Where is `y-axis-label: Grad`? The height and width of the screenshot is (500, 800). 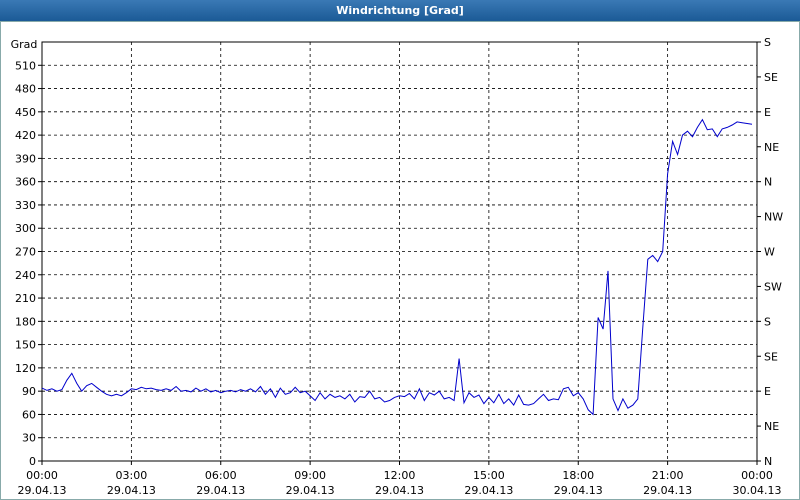 y-axis-label: Grad is located at coordinates (24, 44).